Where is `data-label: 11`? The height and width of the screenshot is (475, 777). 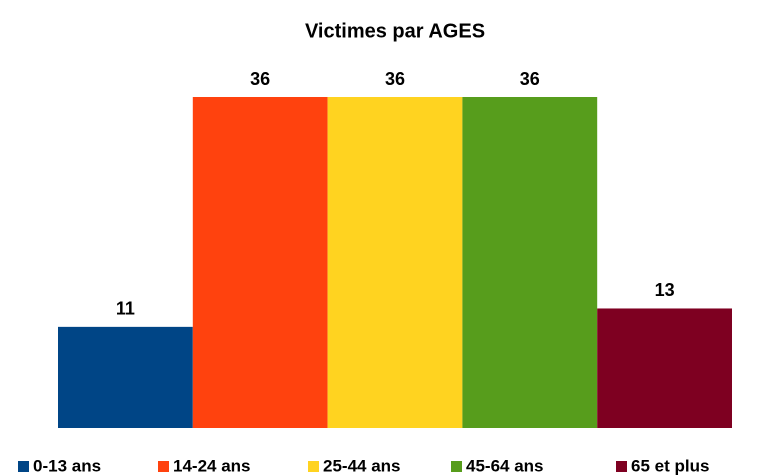 data-label: 11 is located at coordinates (125, 309).